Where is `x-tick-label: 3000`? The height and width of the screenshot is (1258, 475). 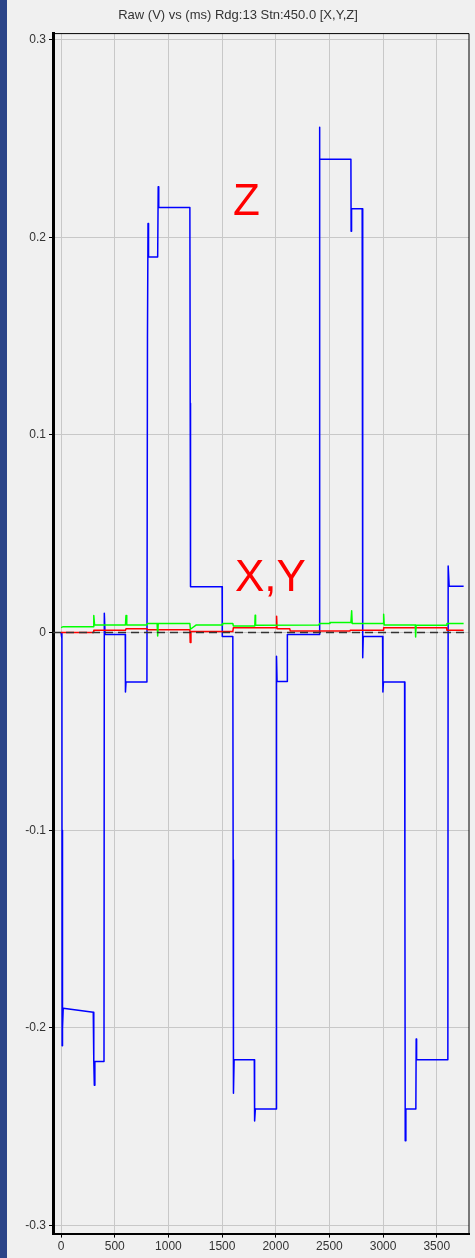
x-tick-label: 3000 is located at coordinates (383, 1246).